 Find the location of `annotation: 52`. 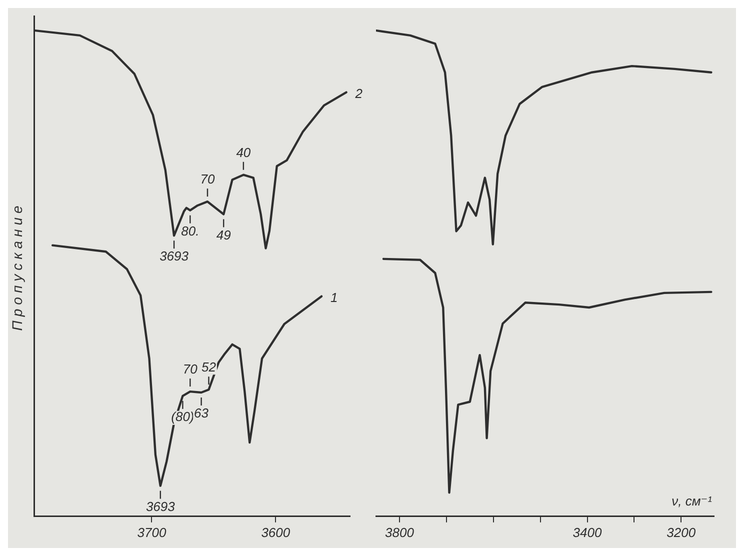

annotation: 52 is located at coordinates (209, 367).